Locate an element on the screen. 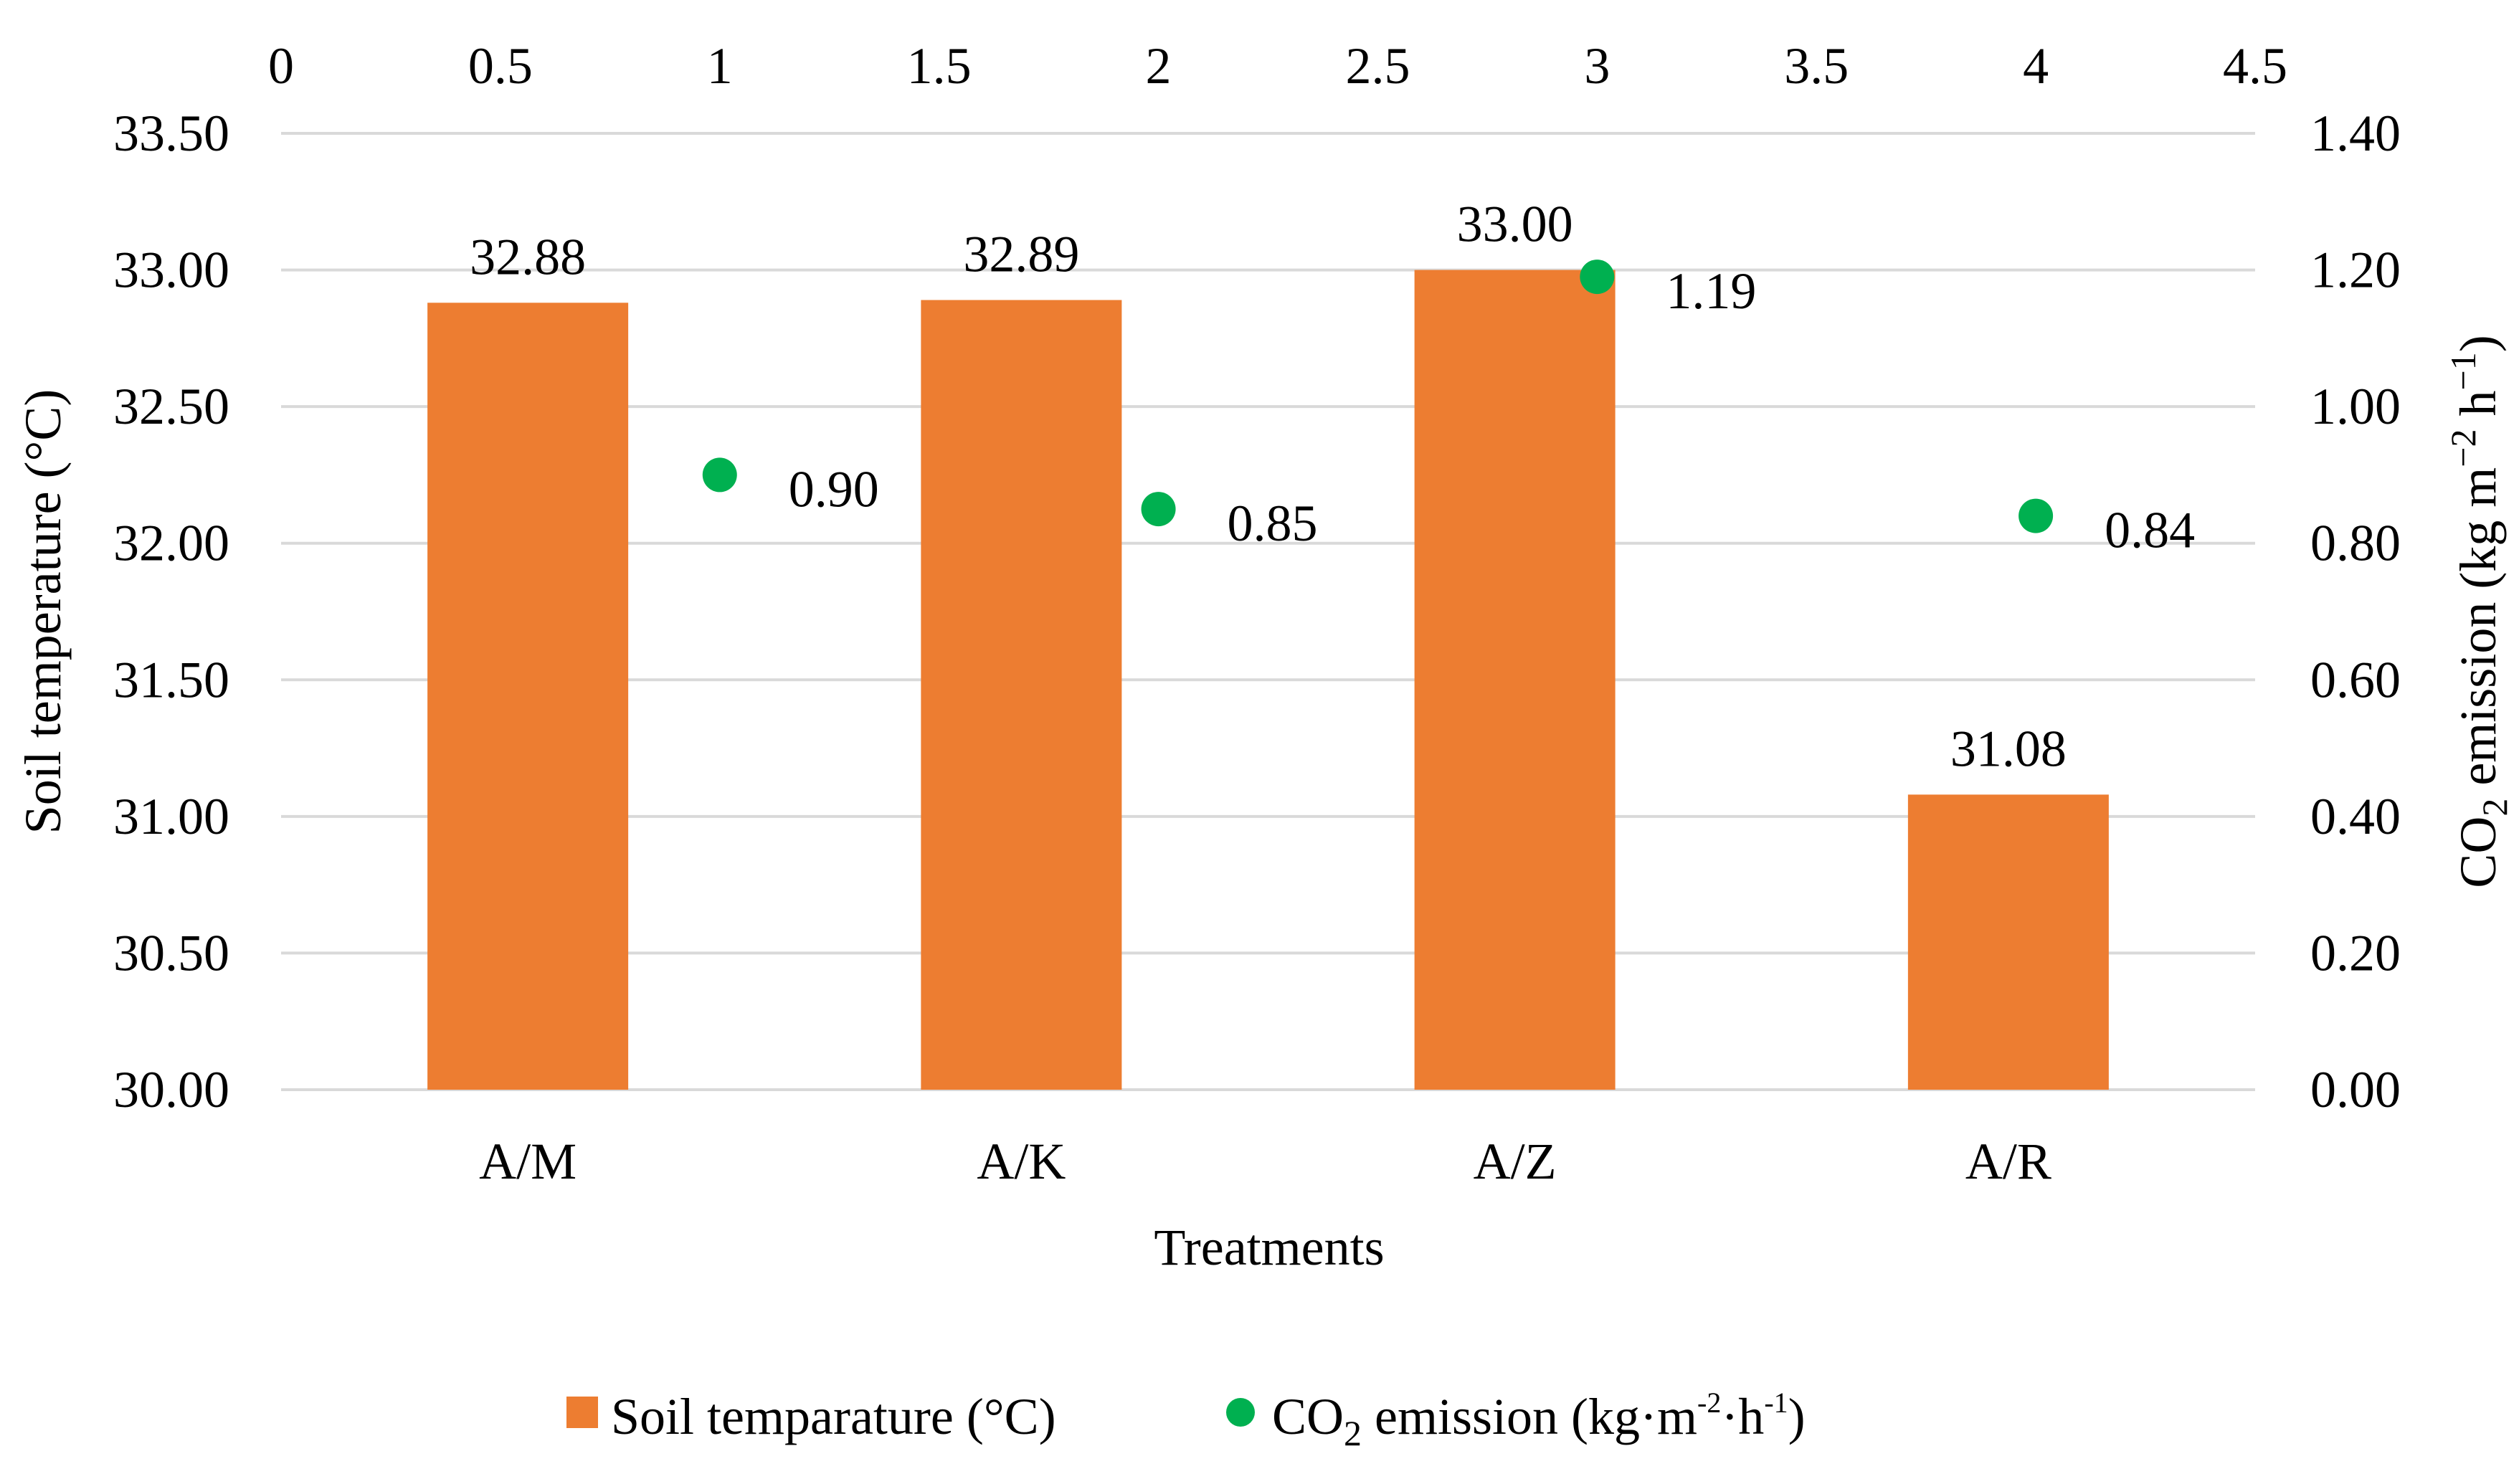  legend-dot-swatch is located at coordinates (1240, 1413).